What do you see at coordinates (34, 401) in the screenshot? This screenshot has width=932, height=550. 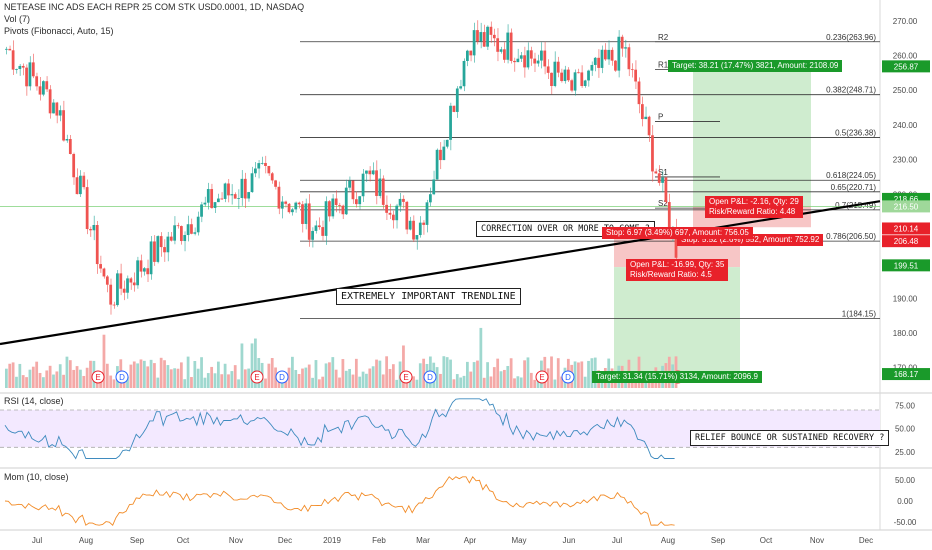 I see `rsi-label: RSI (14, close)` at bounding box center [34, 401].